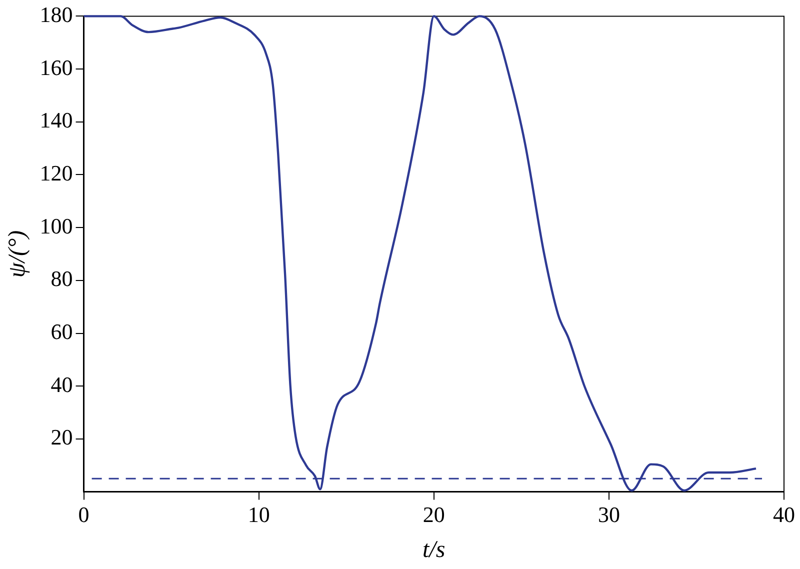 This screenshot has width=800, height=569. Describe the element at coordinates (61, 331) in the screenshot. I see `y-tick-label: 60` at that location.